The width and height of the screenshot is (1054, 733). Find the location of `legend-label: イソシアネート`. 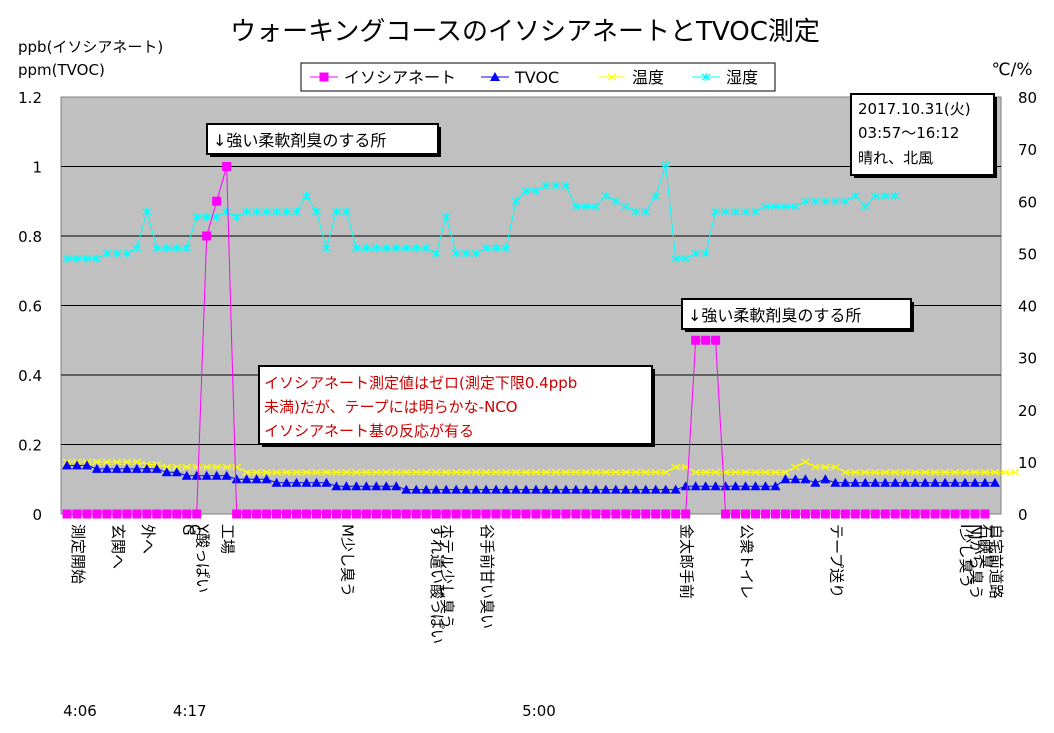

legend-label: イソシアネート is located at coordinates (400, 77).